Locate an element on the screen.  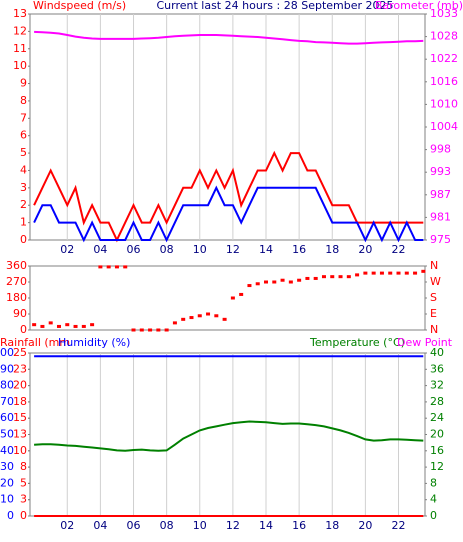
axis-title: Temperature (°C) is located at coordinates (357, 342).